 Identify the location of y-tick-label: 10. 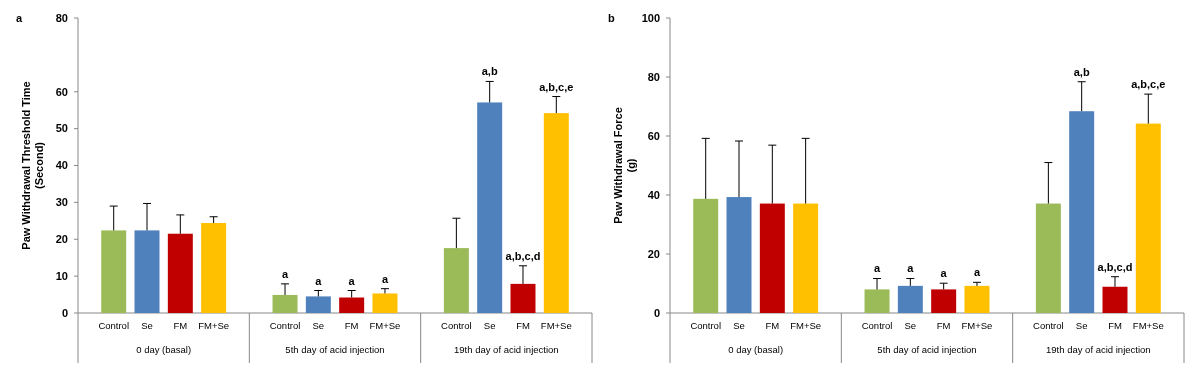
(61, 275).